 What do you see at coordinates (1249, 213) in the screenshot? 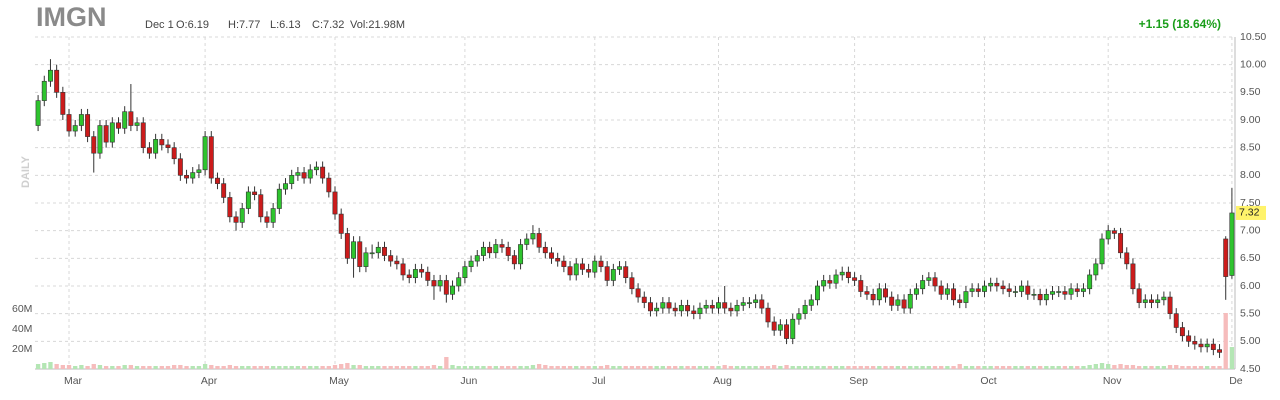
I see `price-tag: 7.32` at bounding box center [1249, 213].